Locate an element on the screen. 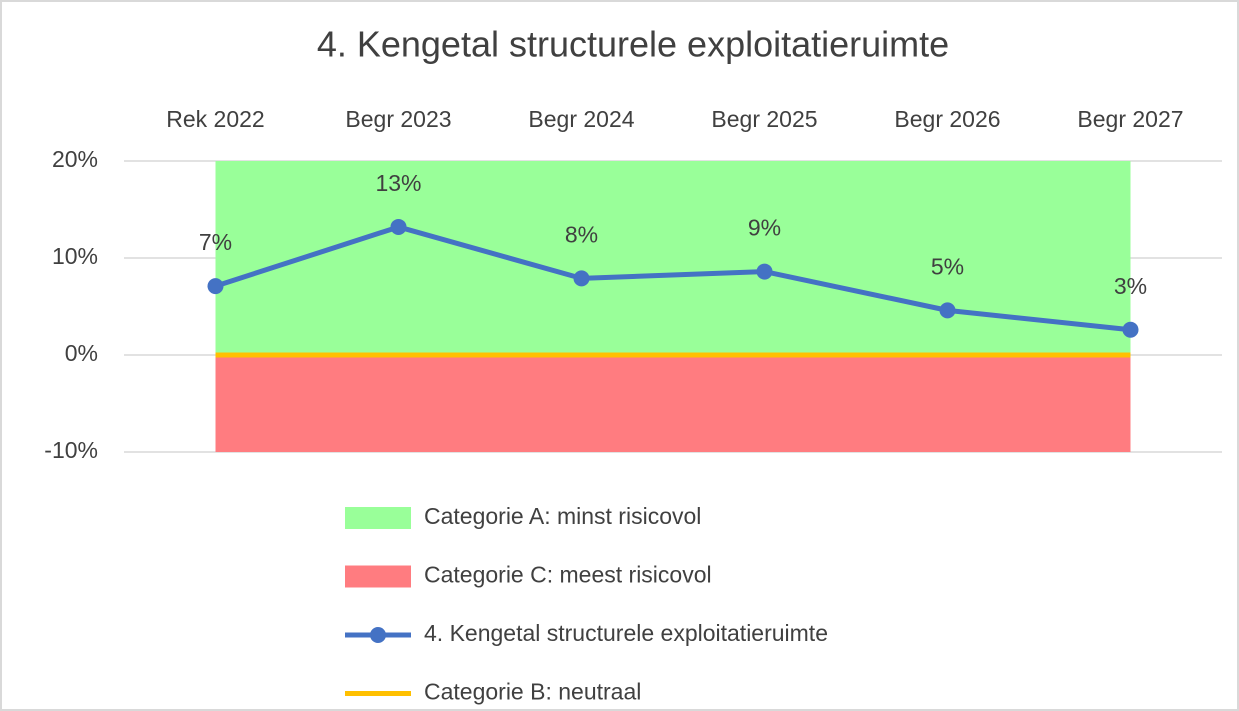 The width and height of the screenshot is (1239, 711). data-label: 8% is located at coordinates (581, 234).